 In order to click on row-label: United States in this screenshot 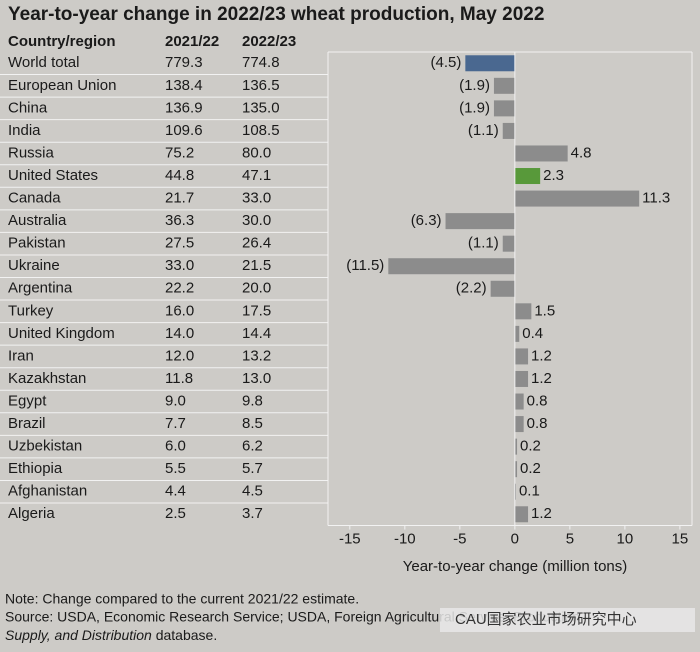, I will do `click(53, 175)`.